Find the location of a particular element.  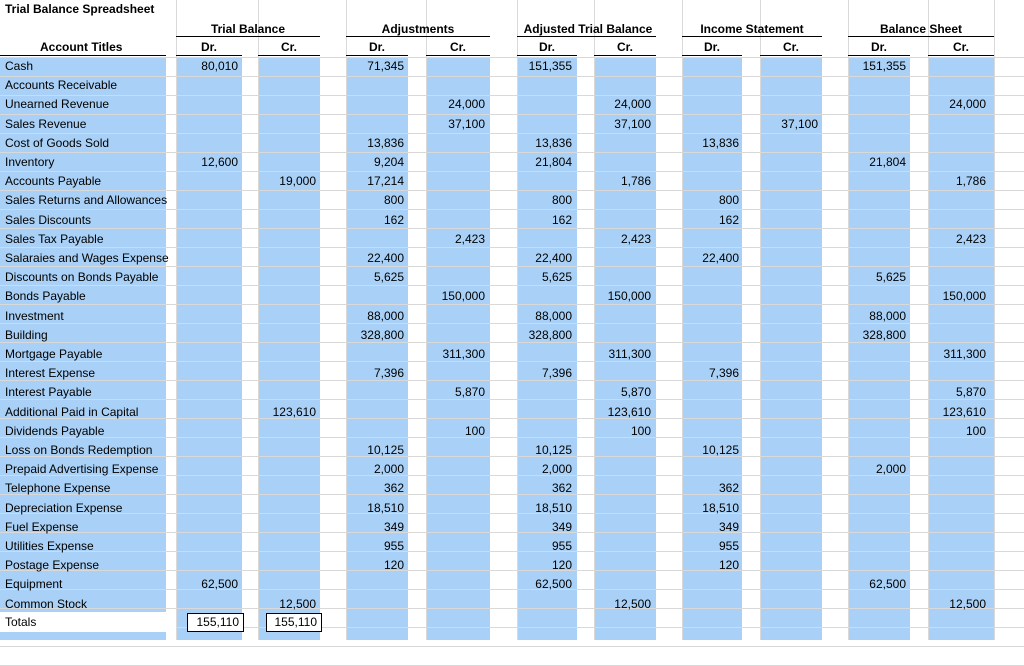

account-title-cell: Sales Discounts is located at coordinates (48, 219).